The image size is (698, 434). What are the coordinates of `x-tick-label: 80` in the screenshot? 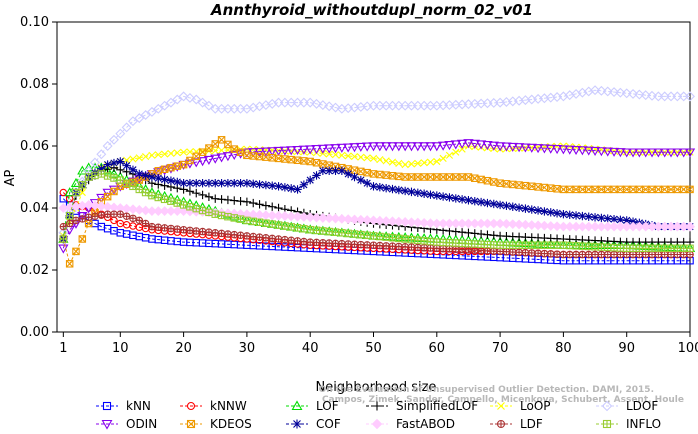 It's located at (563, 348).